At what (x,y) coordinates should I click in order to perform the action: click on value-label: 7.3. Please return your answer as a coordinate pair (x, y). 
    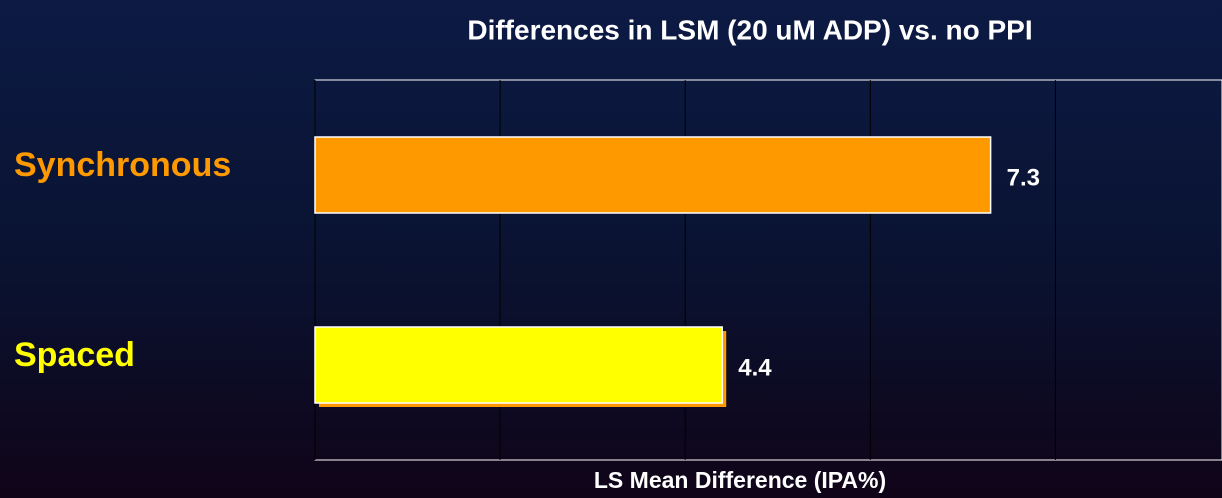
    Looking at the image, I should click on (1023, 177).